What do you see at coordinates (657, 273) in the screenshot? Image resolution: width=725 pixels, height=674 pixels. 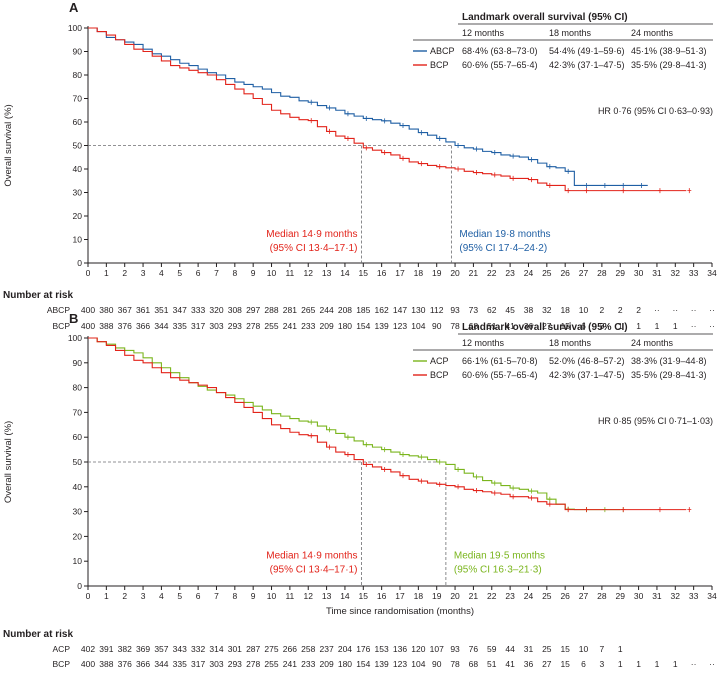 I see `x-tick-label: 31` at bounding box center [657, 273].